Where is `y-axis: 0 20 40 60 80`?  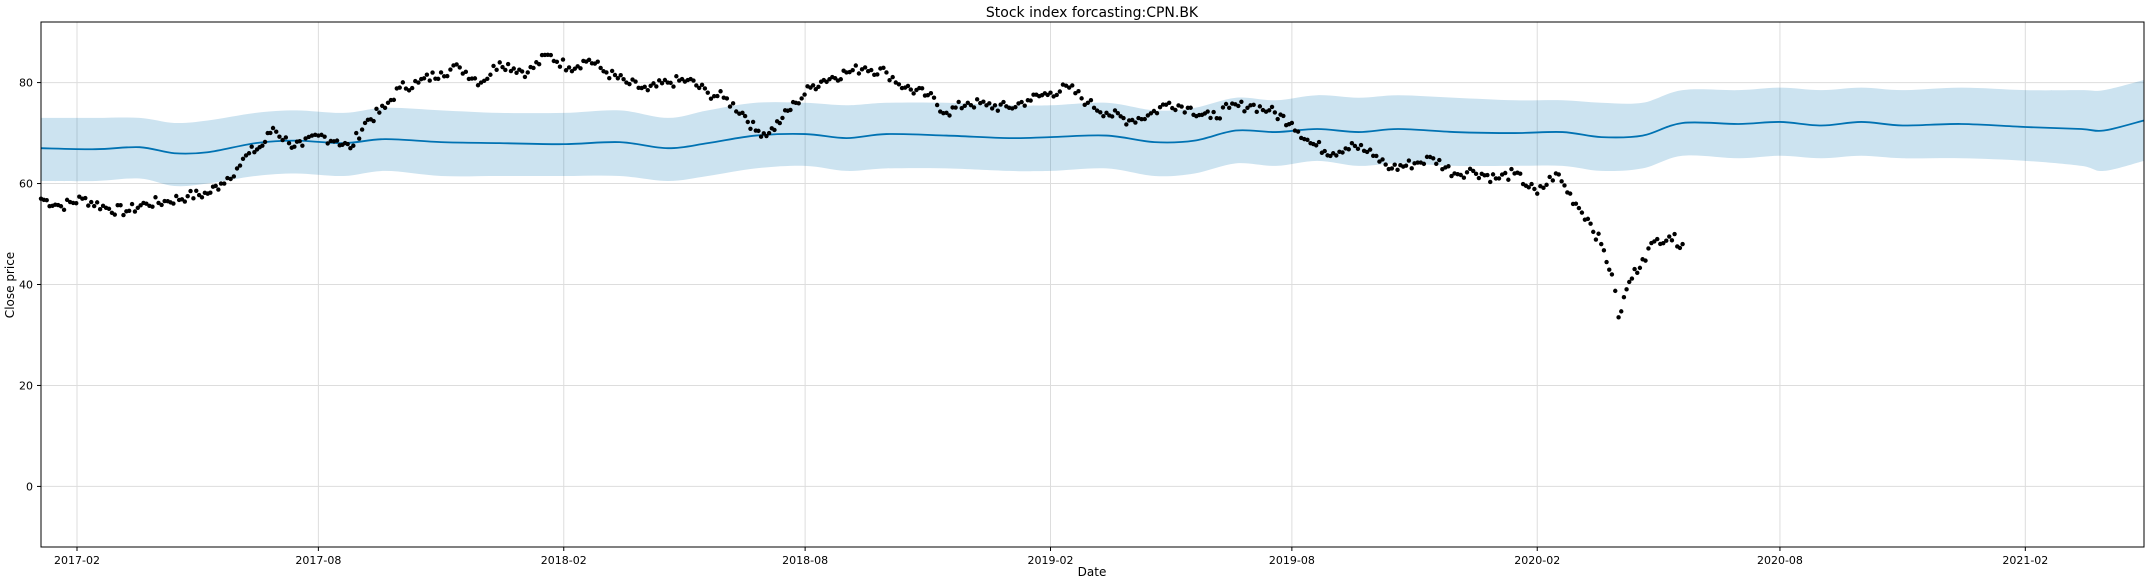
y-axis: 0 20 40 60 80 is located at coordinates (30, 285).